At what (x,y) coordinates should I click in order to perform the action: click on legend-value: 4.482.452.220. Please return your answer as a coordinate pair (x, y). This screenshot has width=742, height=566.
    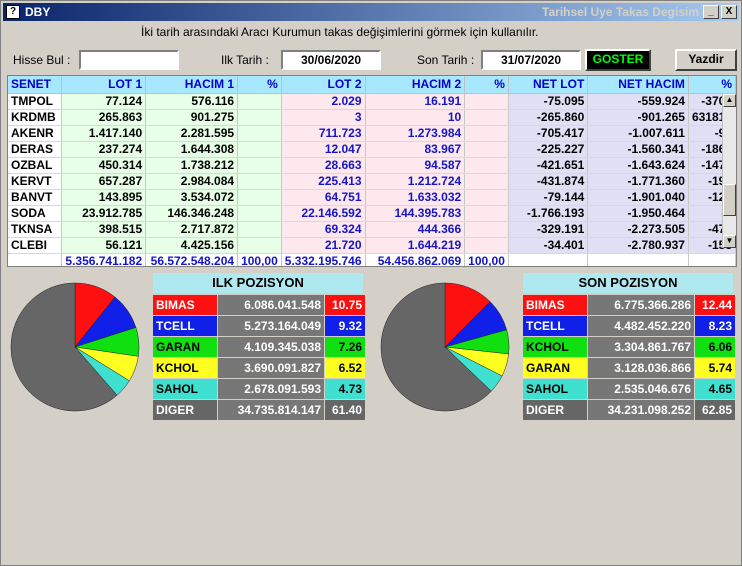
    Looking at the image, I should click on (641, 326).